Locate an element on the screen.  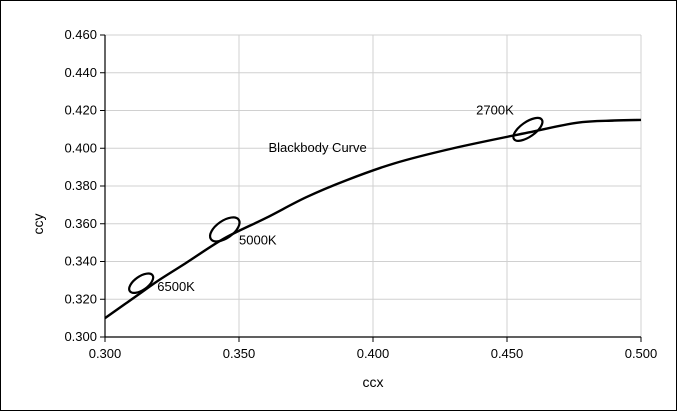
x-tick-label: 0.400 is located at coordinates (373, 353).